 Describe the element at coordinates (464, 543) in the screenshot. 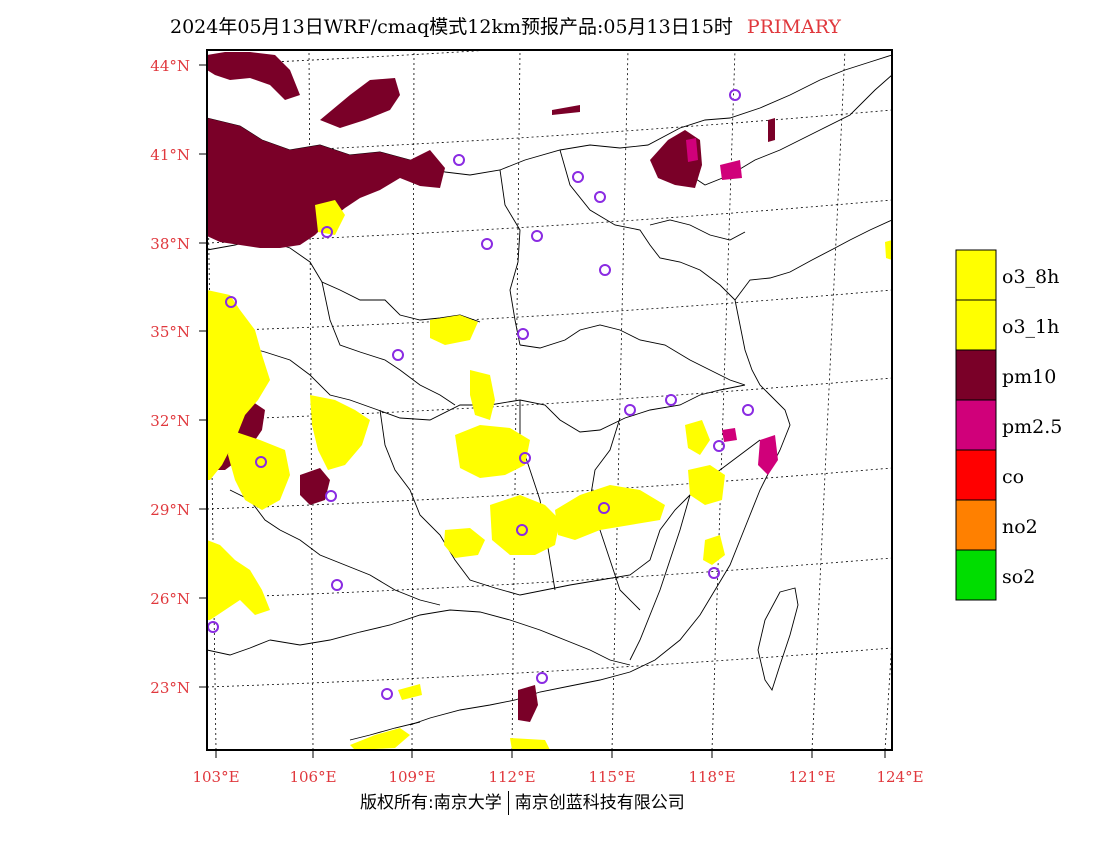

I see `o3-guizhou-patch` at that location.